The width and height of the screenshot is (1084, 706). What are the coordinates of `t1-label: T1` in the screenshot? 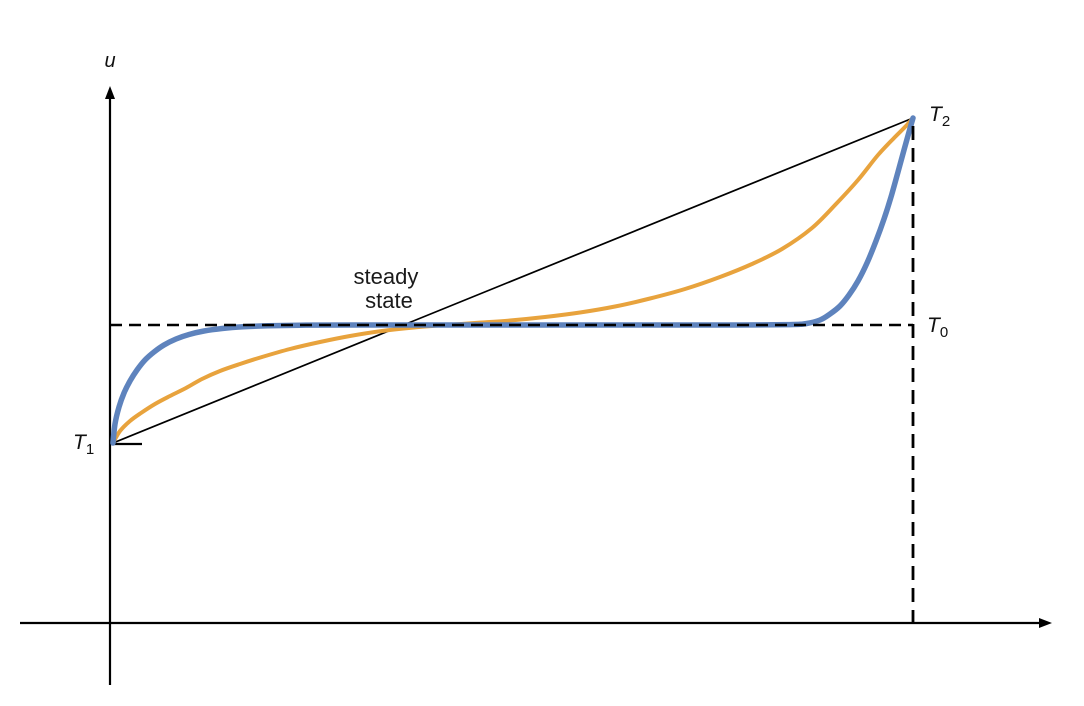 It's located at (83, 444).